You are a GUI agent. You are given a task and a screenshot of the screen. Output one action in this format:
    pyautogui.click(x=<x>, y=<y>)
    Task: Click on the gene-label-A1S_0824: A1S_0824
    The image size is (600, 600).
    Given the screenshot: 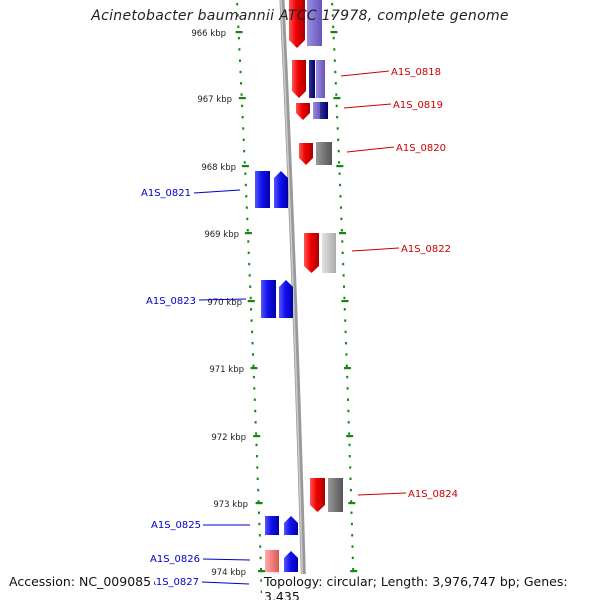 What is the action you would take?
    pyautogui.click(x=433, y=494)
    